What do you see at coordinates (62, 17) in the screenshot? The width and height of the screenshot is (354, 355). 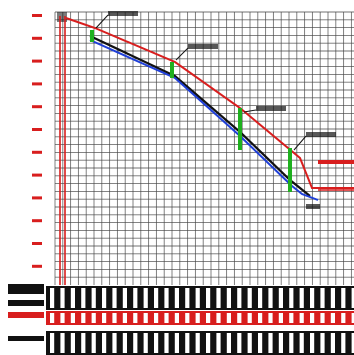 I see `start-marker` at bounding box center [62, 17].